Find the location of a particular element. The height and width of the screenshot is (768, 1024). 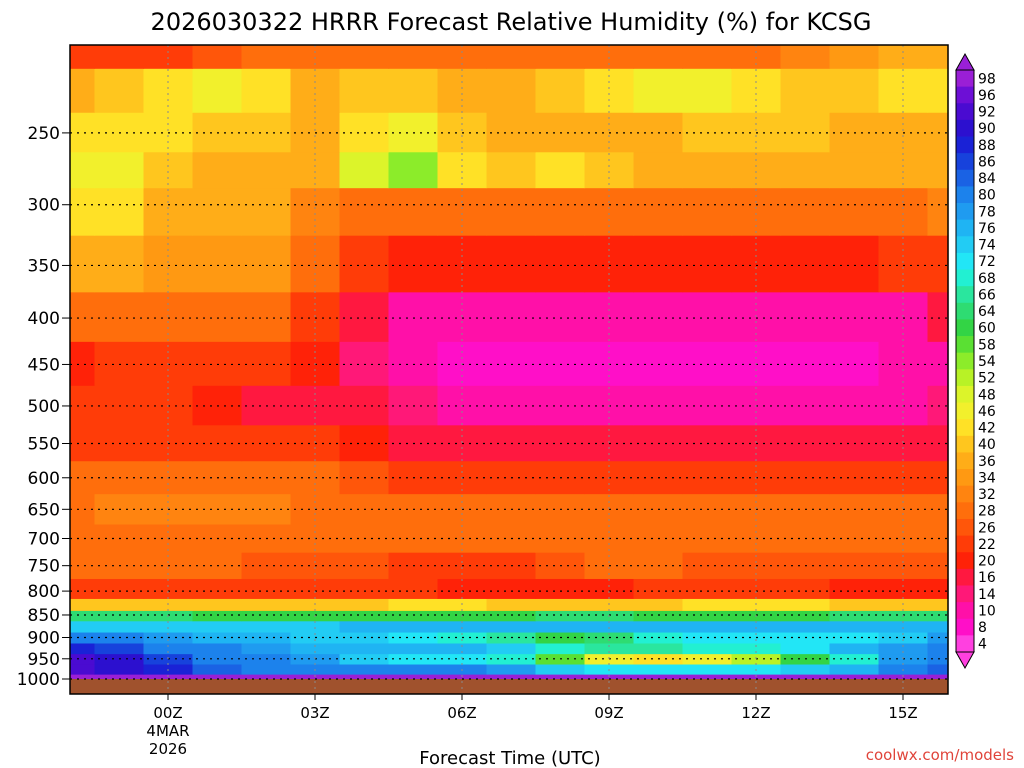

colorbar-label: 40 is located at coordinates (987, 445).